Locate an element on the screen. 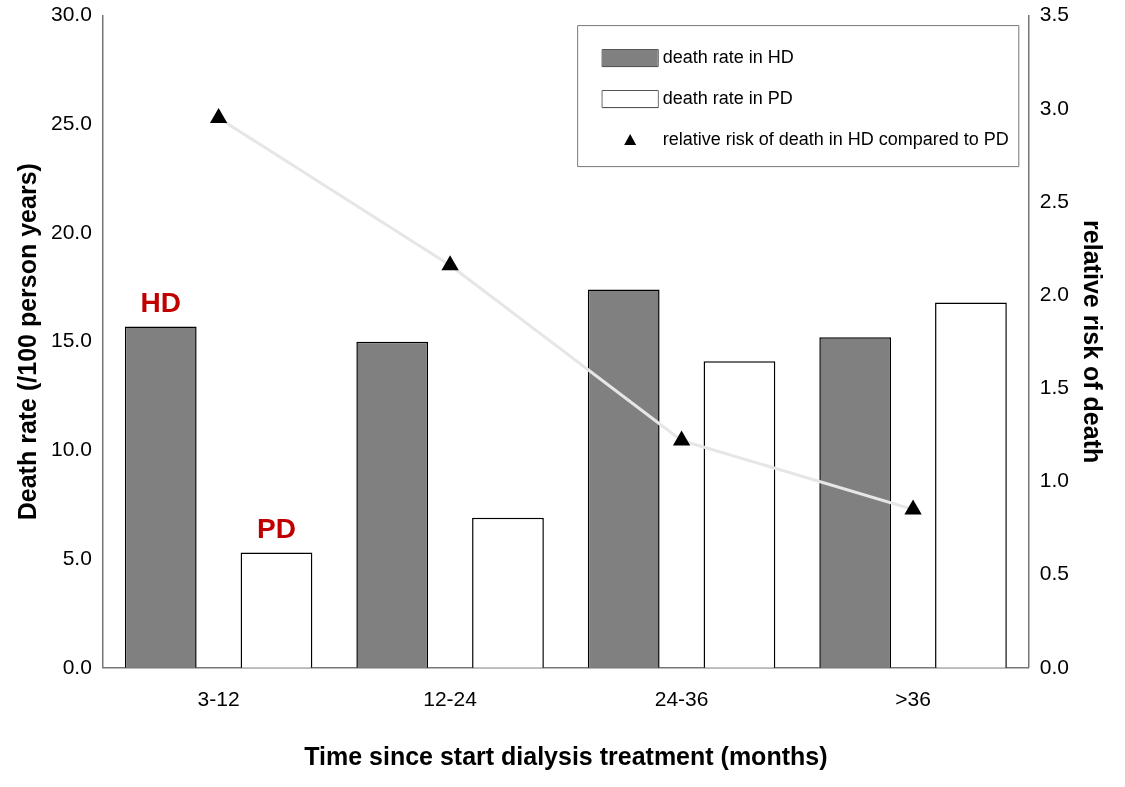 Image resolution: width=1125 pixels, height=787 pixels. y2-axis-title: relative risk of death is located at coordinates (1093, 342).